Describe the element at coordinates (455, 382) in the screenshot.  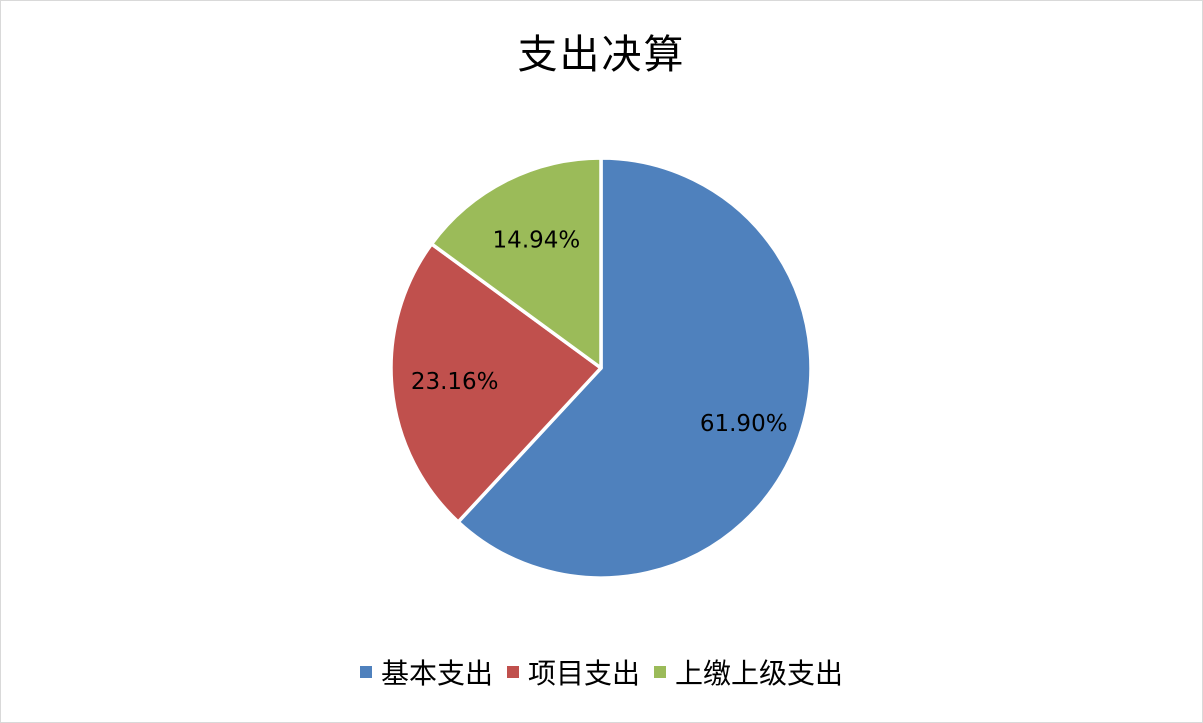
I see `data-label-project: 23.16%` at that location.